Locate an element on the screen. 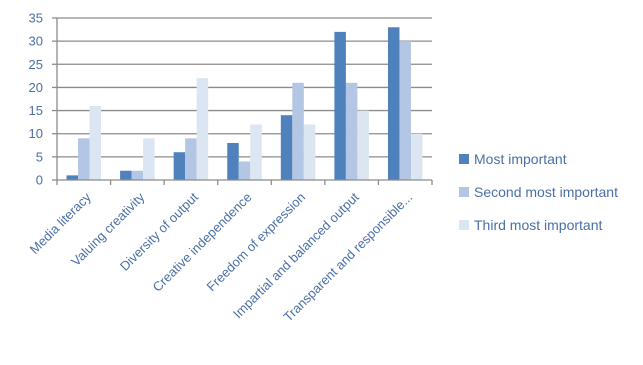 This screenshot has height=365, width=643. y-tick-label: 15 is located at coordinates (36, 110).